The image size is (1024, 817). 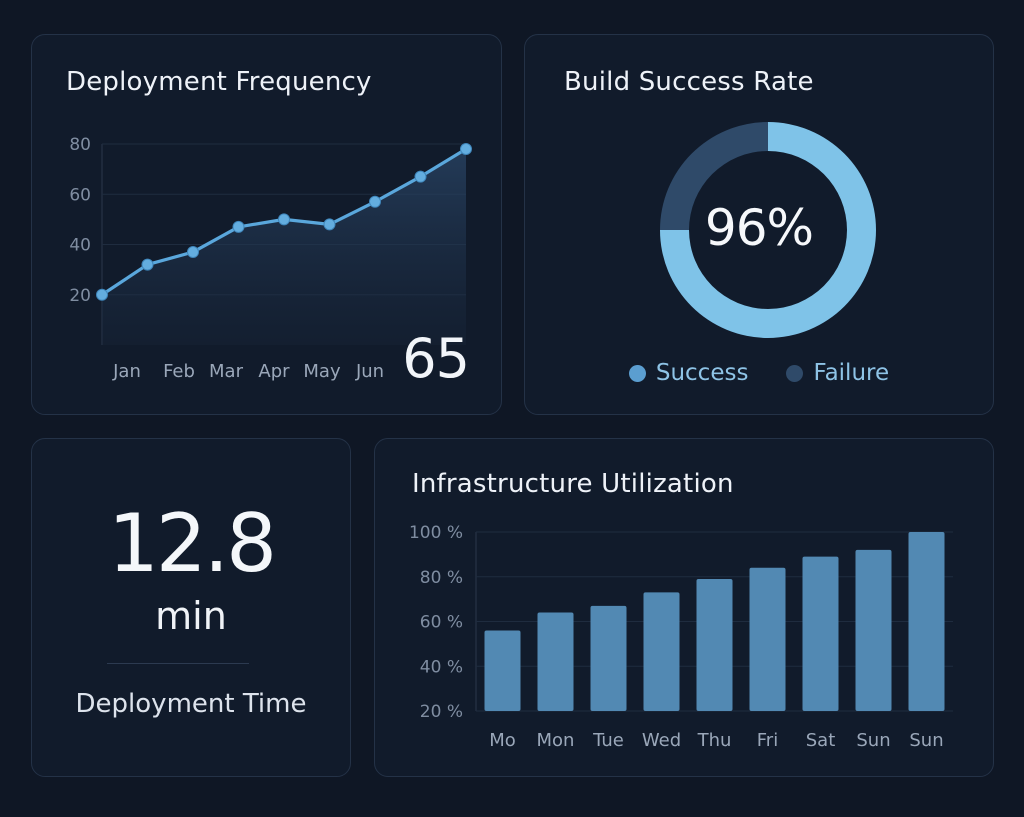 I want to click on x-tick-label: Jan, so click(x=126, y=371).